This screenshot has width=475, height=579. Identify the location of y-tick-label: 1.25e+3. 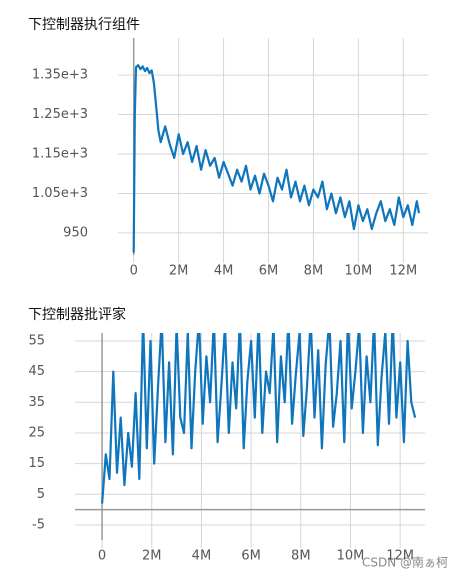
(60, 114).